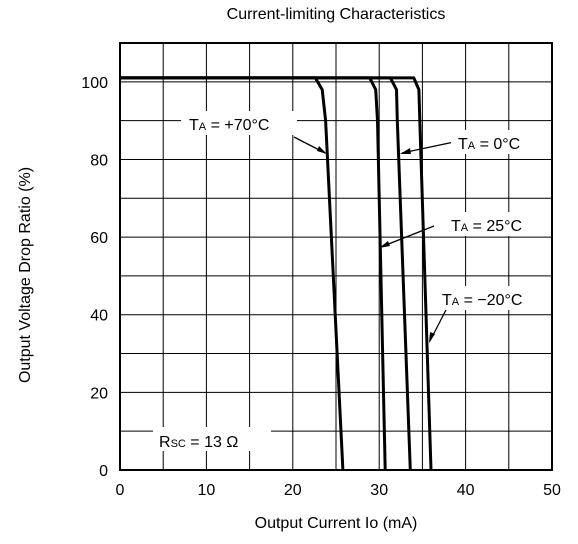 The height and width of the screenshot is (544, 578). What do you see at coordinates (489, 314) in the screenshot?
I see `series-label-neg20c: TA = −20°C` at bounding box center [489, 314].